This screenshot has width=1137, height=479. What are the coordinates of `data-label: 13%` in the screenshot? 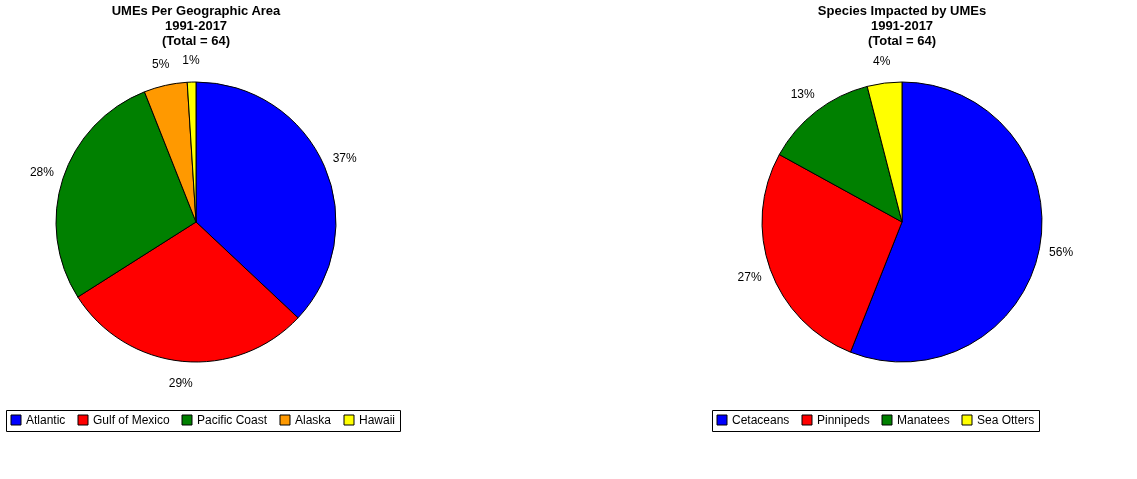 It's located at (803, 93).